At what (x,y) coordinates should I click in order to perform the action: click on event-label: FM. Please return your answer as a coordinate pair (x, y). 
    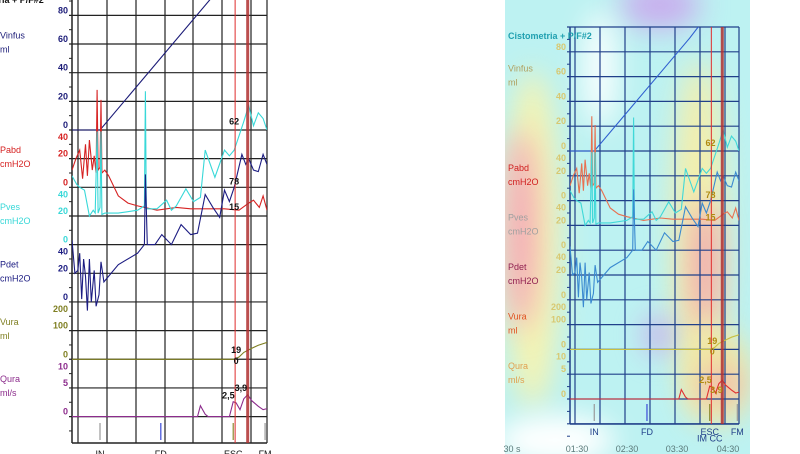
    Looking at the image, I should click on (737, 432).